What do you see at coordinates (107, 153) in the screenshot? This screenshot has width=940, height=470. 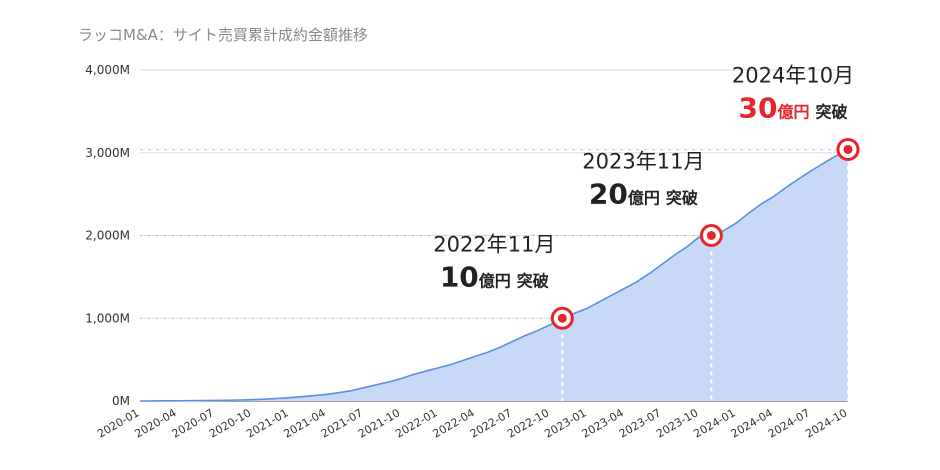 I see `y-tick-label: 3,000M` at bounding box center [107, 153].